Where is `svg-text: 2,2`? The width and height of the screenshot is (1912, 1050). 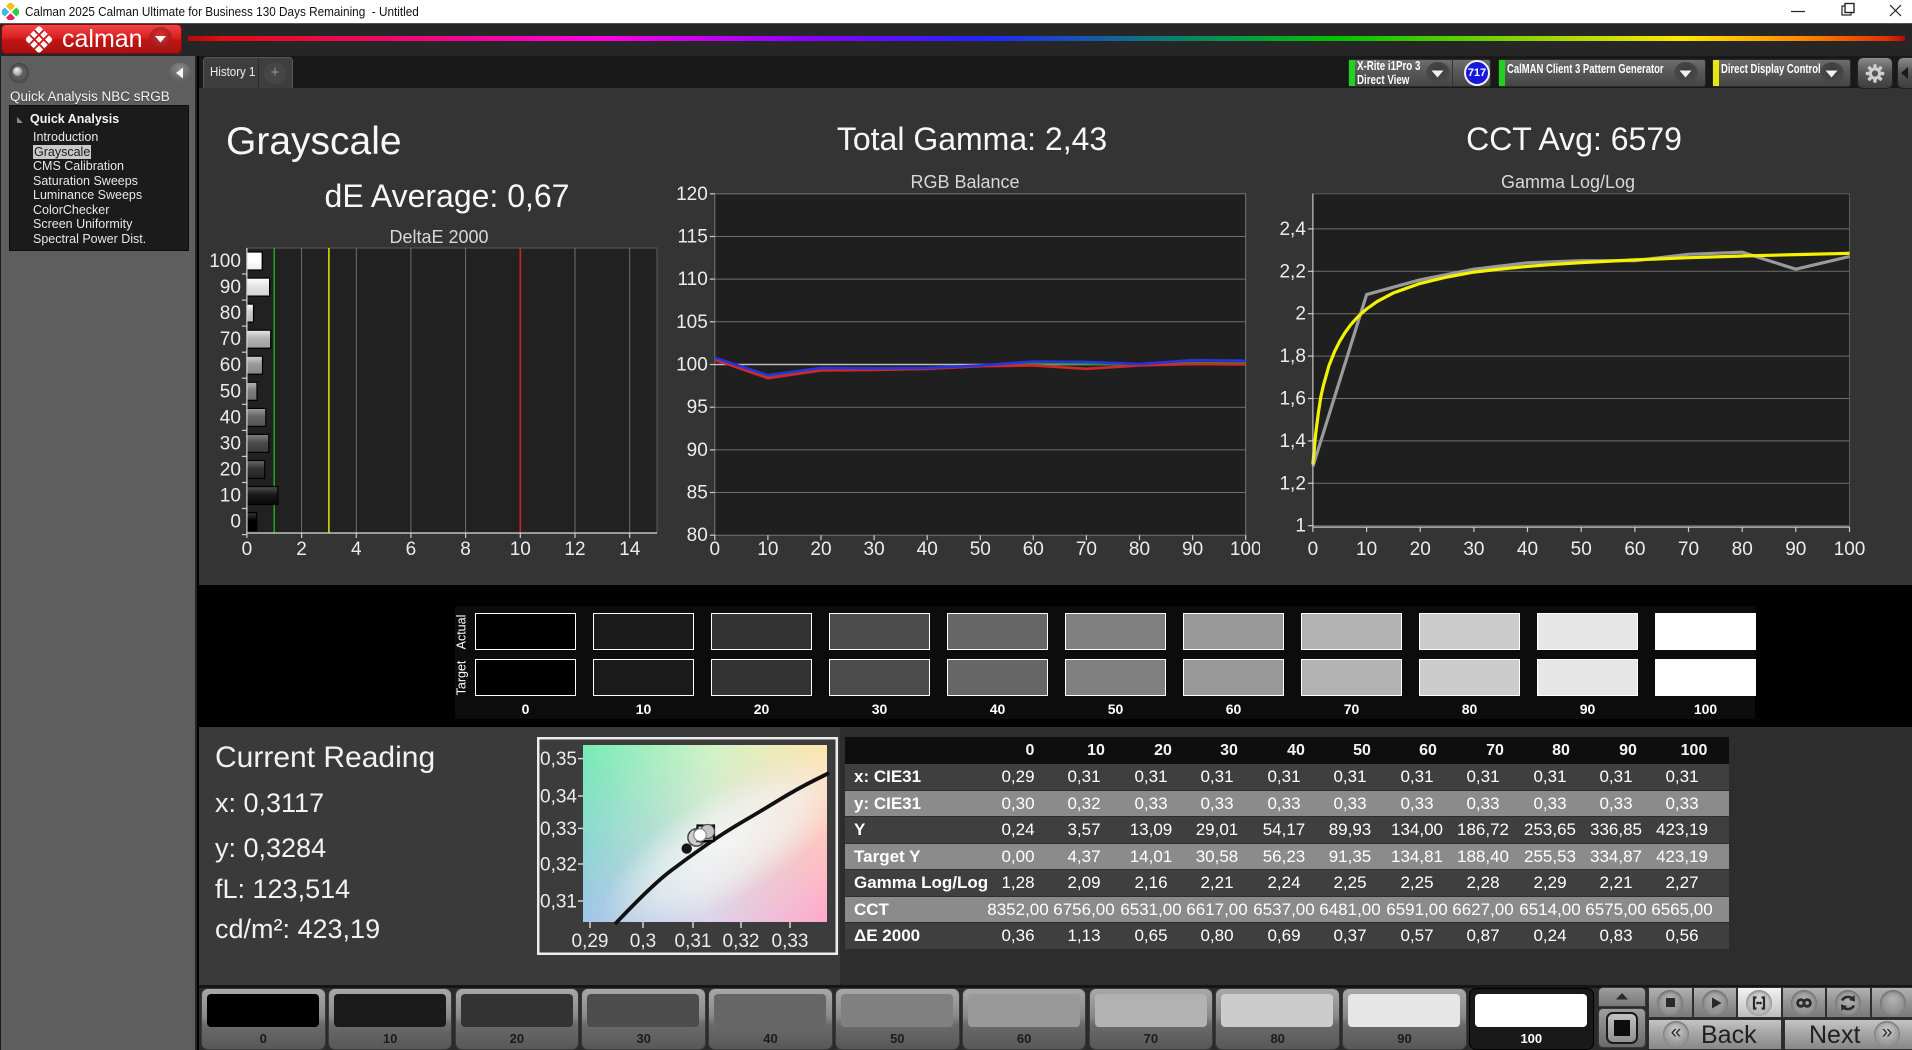
svg-text: 2,2 is located at coordinates (1292, 271).